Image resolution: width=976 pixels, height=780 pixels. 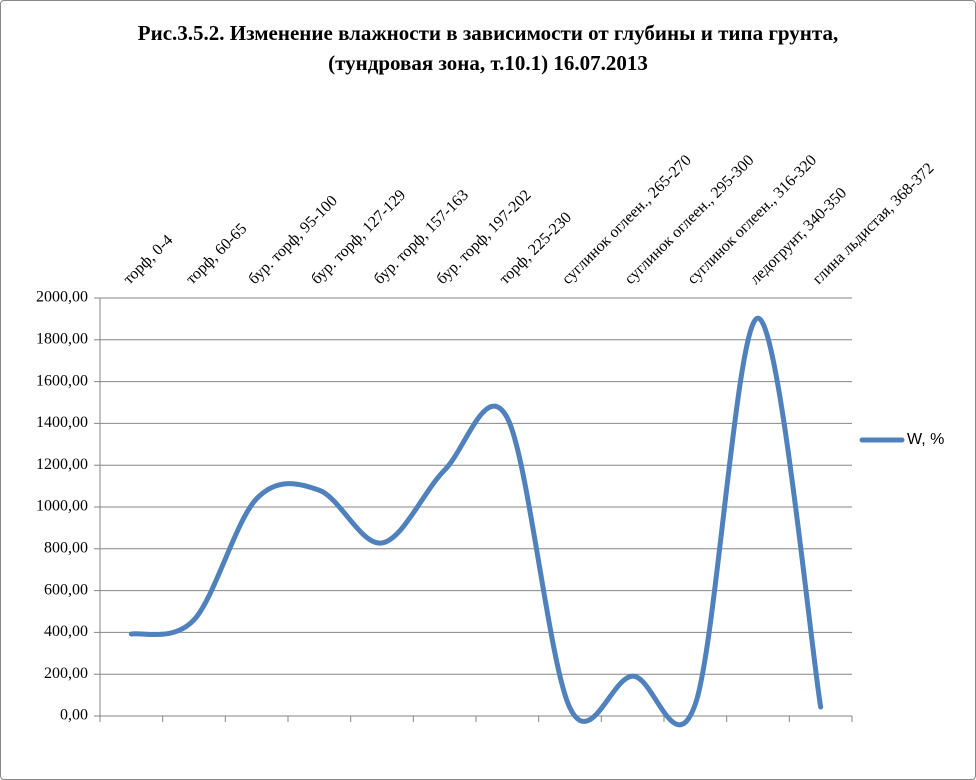 I want to click on y-tick-label: 200,00, so click(x=66, y=673).